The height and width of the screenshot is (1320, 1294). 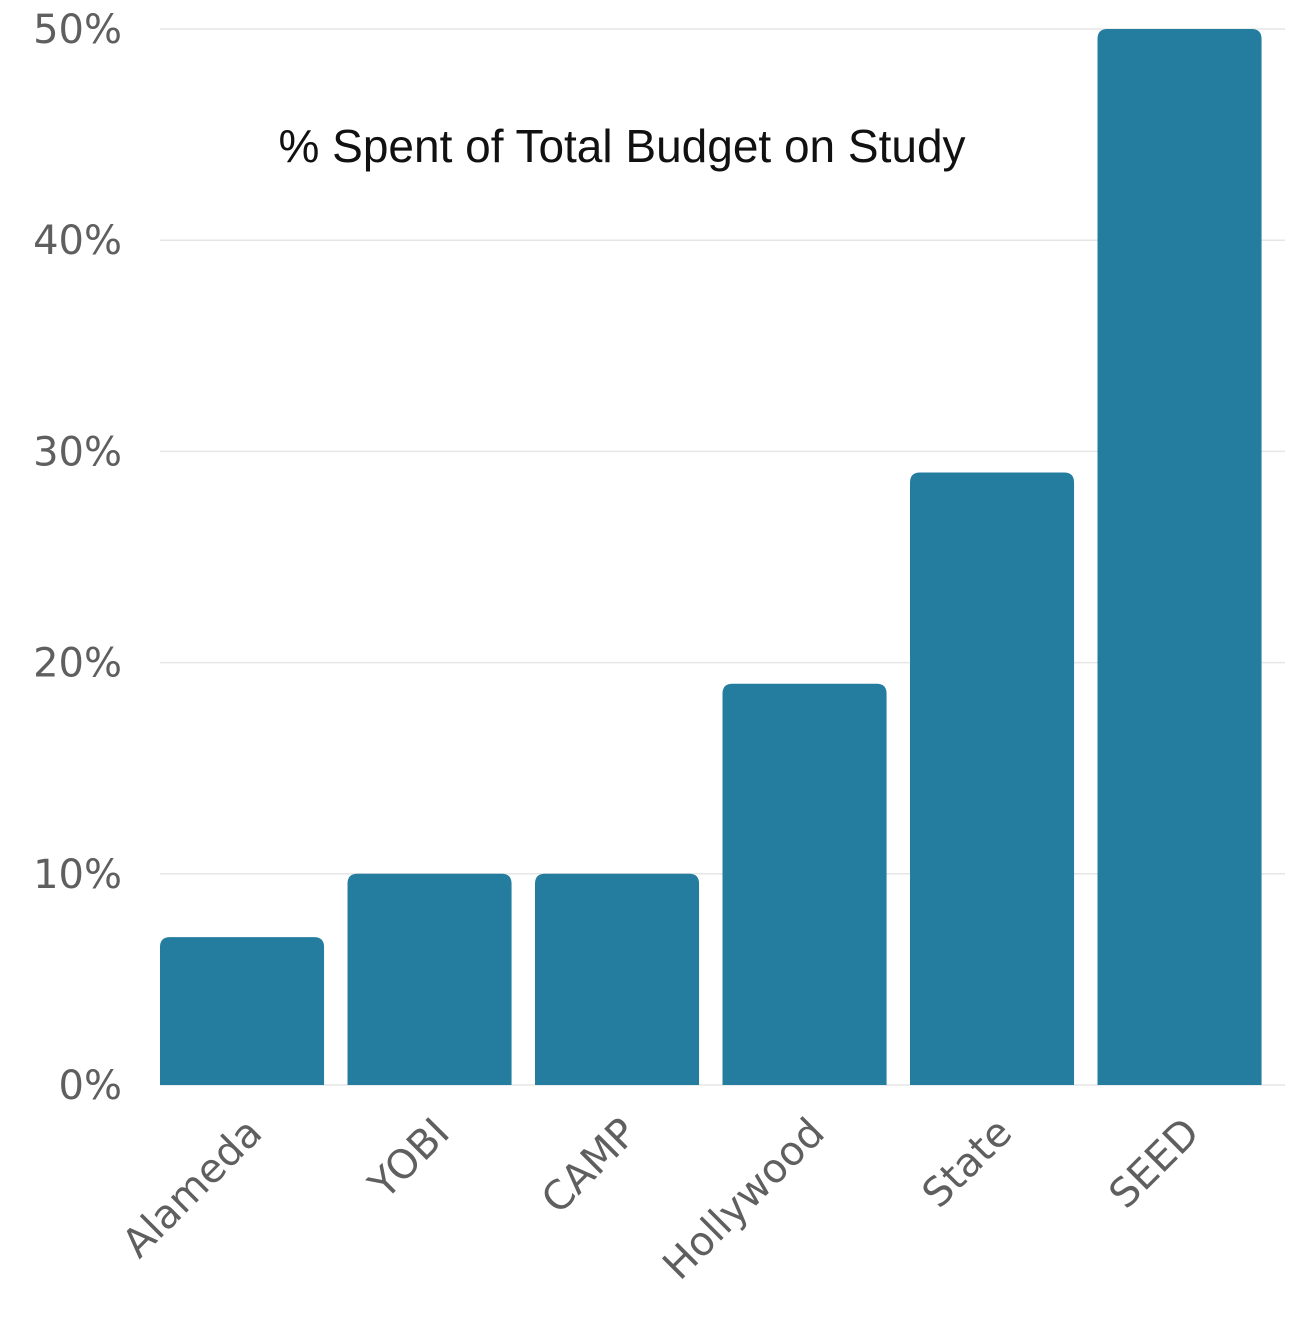 I want to click on bar-seed, so click(x=1179, y=557).